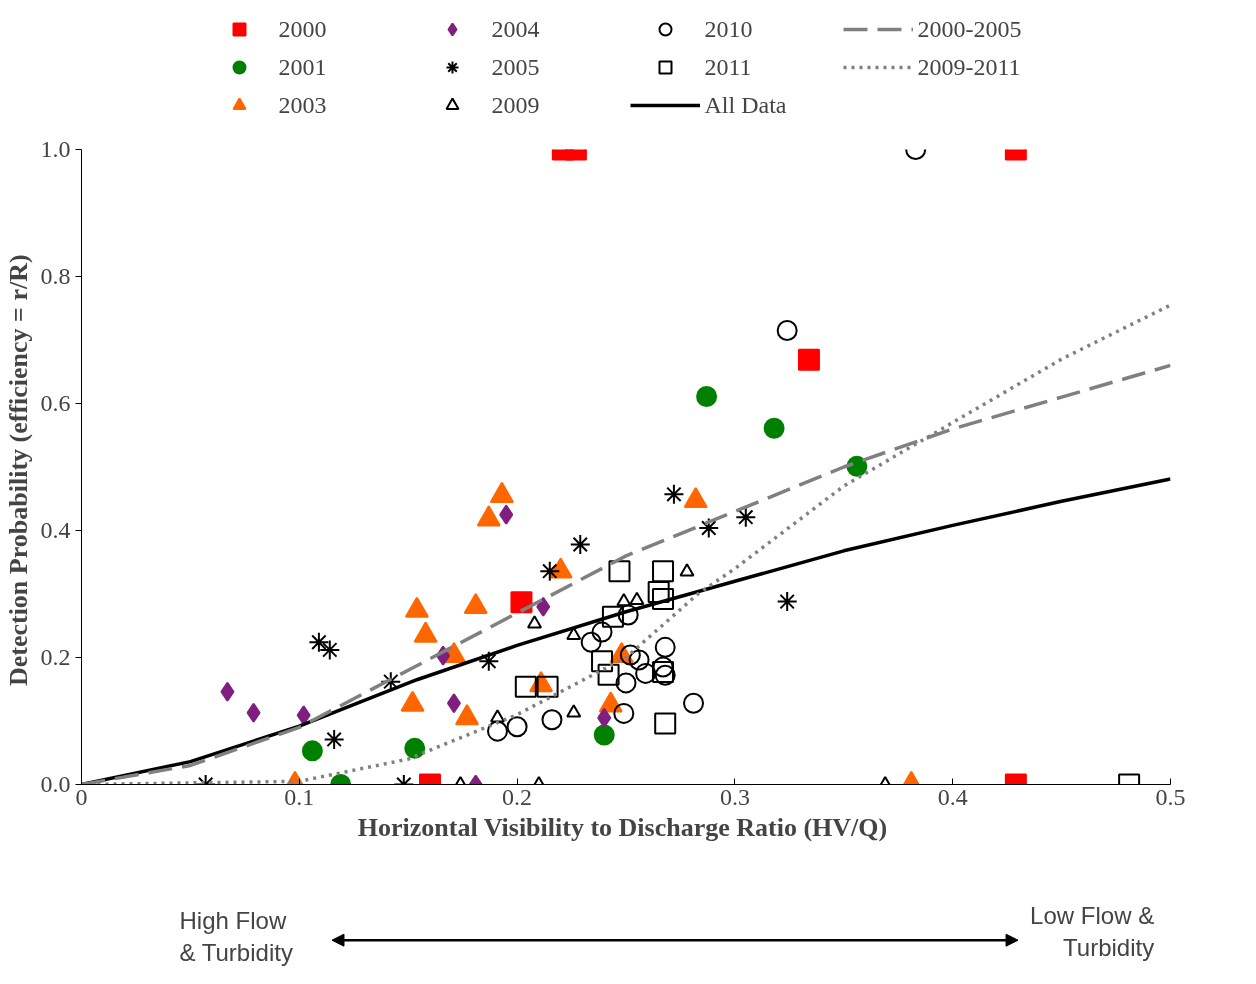  What do you see at coordinates (622, 827) in the screenshot?
I see `x-axis-title: Horizontal Visibility to Discharge Ratio (HV/Q)` at bounding box center [622, 827].